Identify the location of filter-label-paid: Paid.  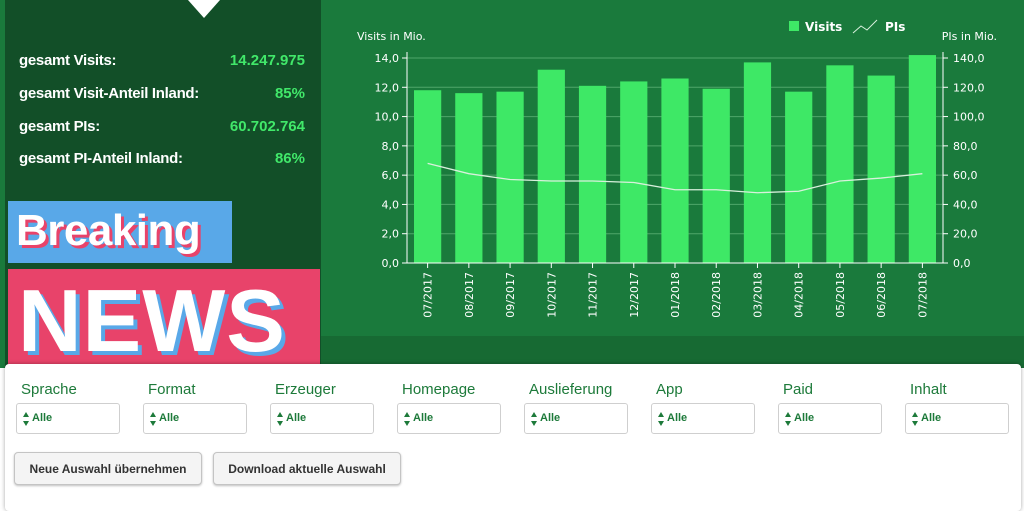
(798, 389).